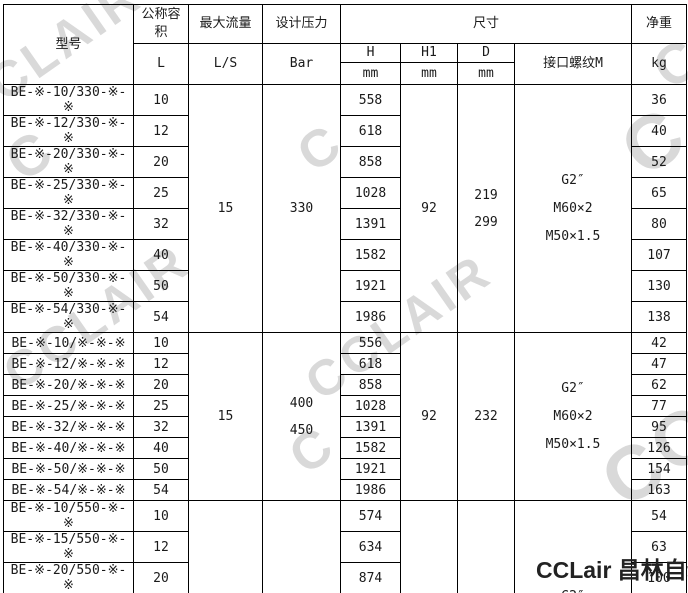 Image resolution: width=688 pixels, height=593 pixels. Describe the element at coordinates (68, 516) in the screenshot. I see `model-cell: BE-※-10/550-※-※` at that location.